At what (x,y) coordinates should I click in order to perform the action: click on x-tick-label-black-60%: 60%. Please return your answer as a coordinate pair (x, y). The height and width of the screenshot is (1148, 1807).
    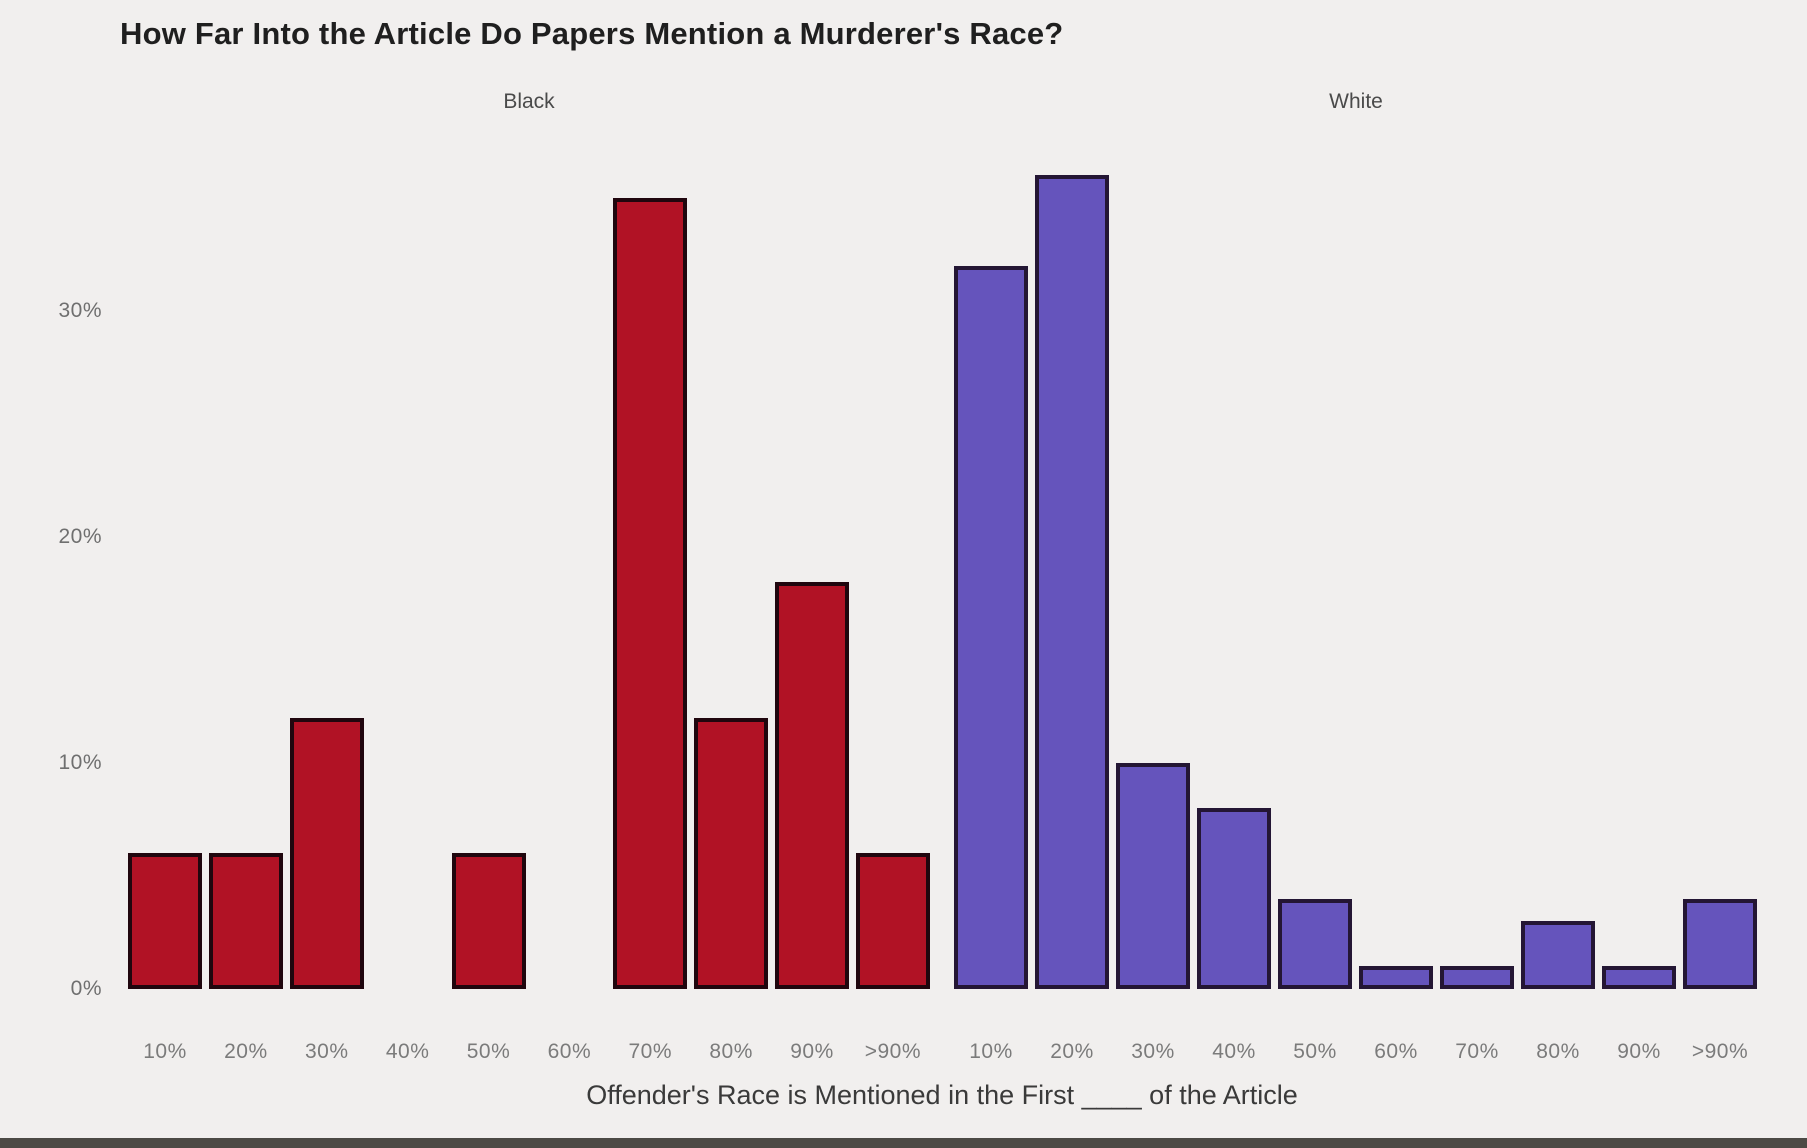
    Looking at the image, I should click on (569, 1051).